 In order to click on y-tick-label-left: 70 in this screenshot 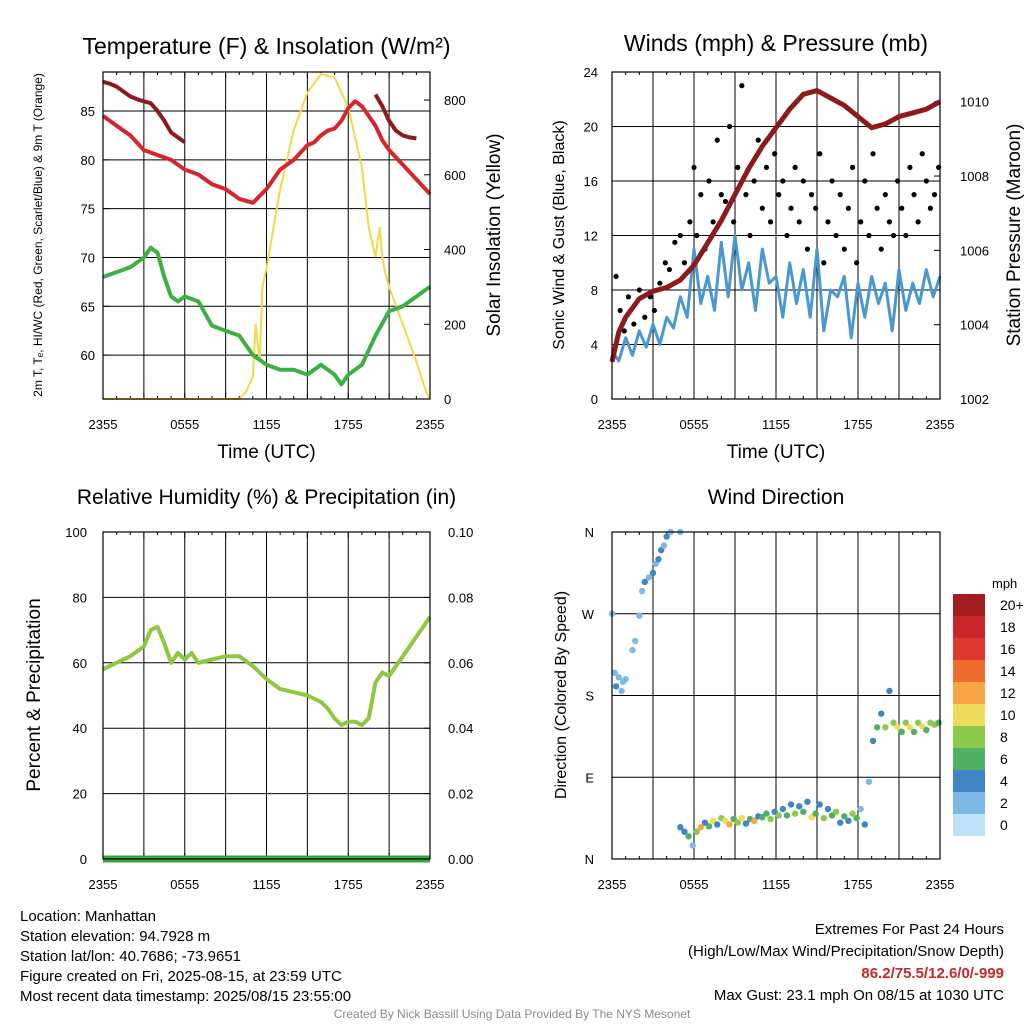, I will do `click(88, 257)`.